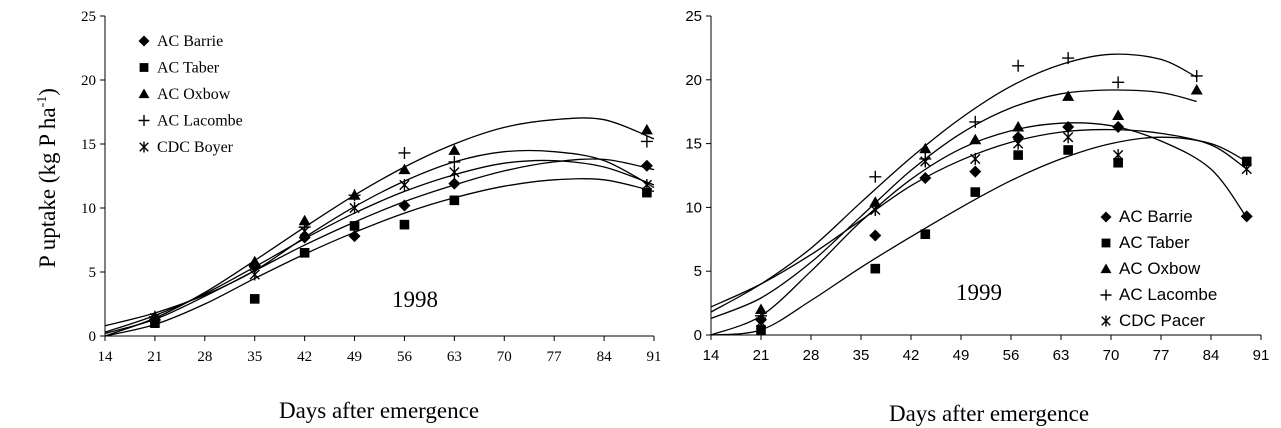  What do you see at coordinates (961, 355) in the screenshot?
I see `x-tick-label: 49` at bounding box center [961, 355].